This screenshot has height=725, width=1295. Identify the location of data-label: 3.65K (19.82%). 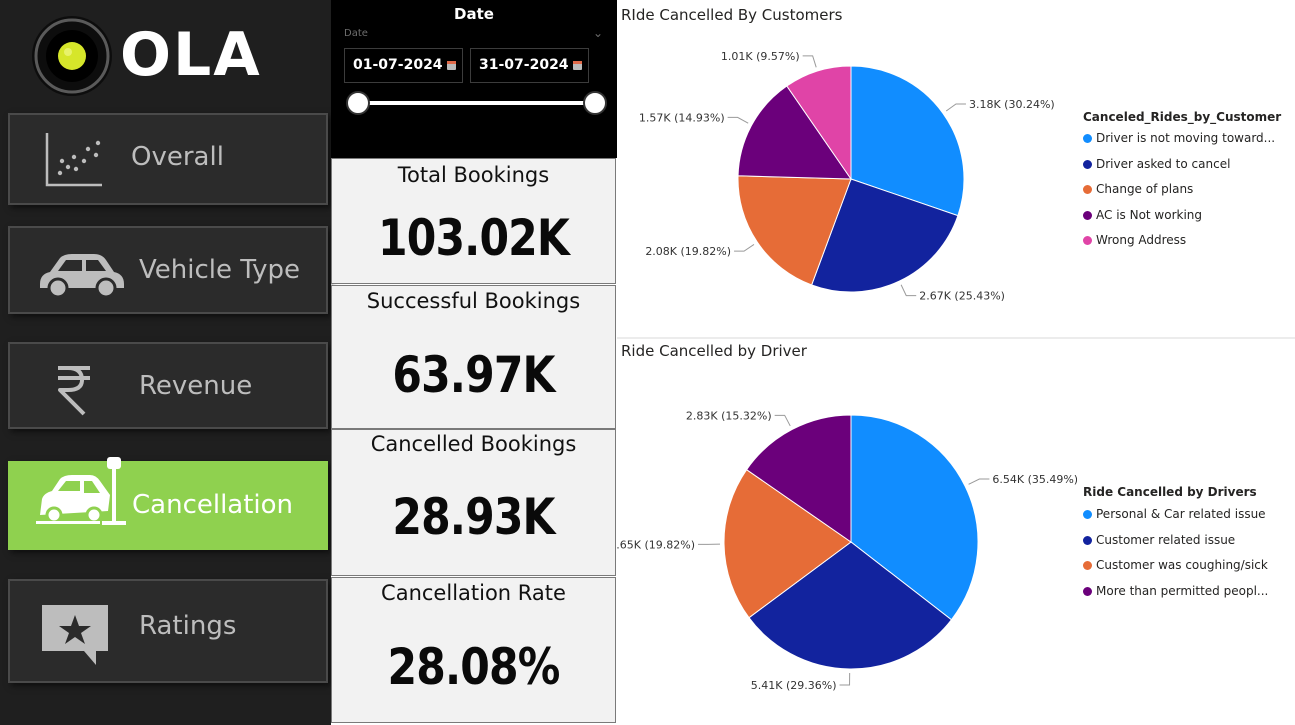
(656, 544).